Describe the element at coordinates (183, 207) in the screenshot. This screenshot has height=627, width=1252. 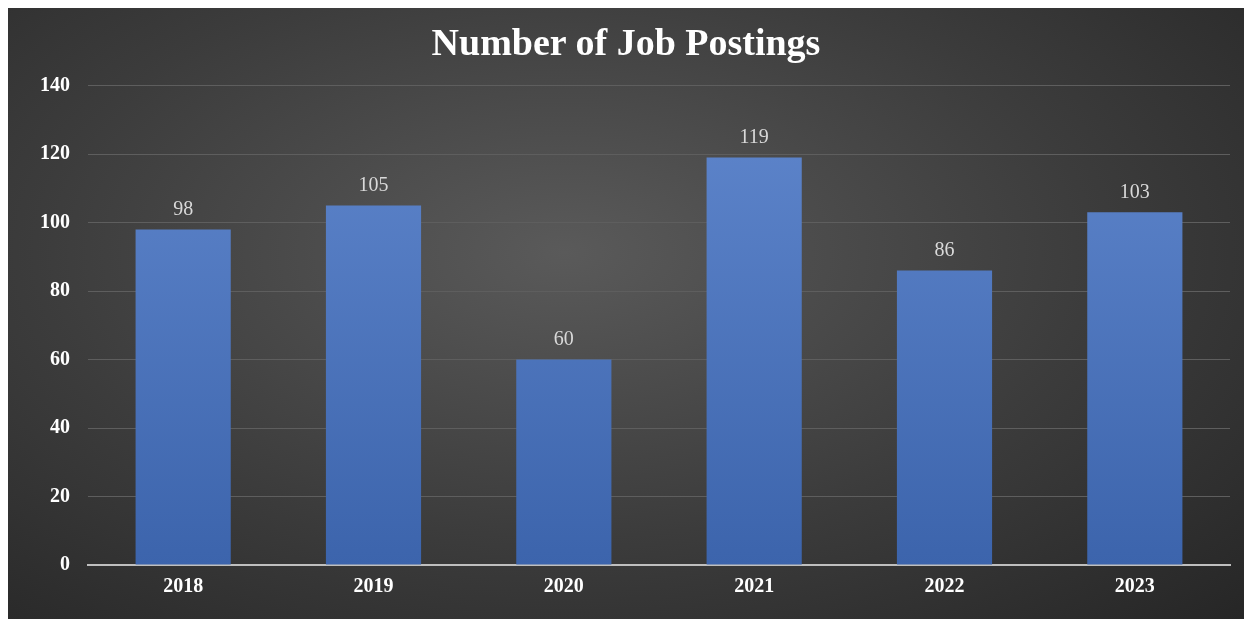
I see `data-label: 98` at that location.